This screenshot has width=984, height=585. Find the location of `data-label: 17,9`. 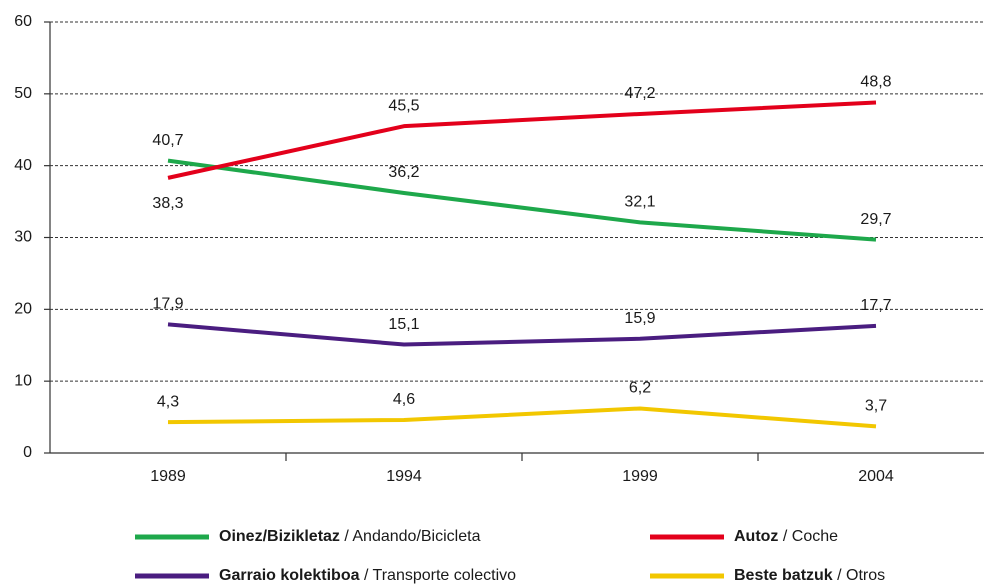

data-label: 17,9 is located at coordinates (167, 304).